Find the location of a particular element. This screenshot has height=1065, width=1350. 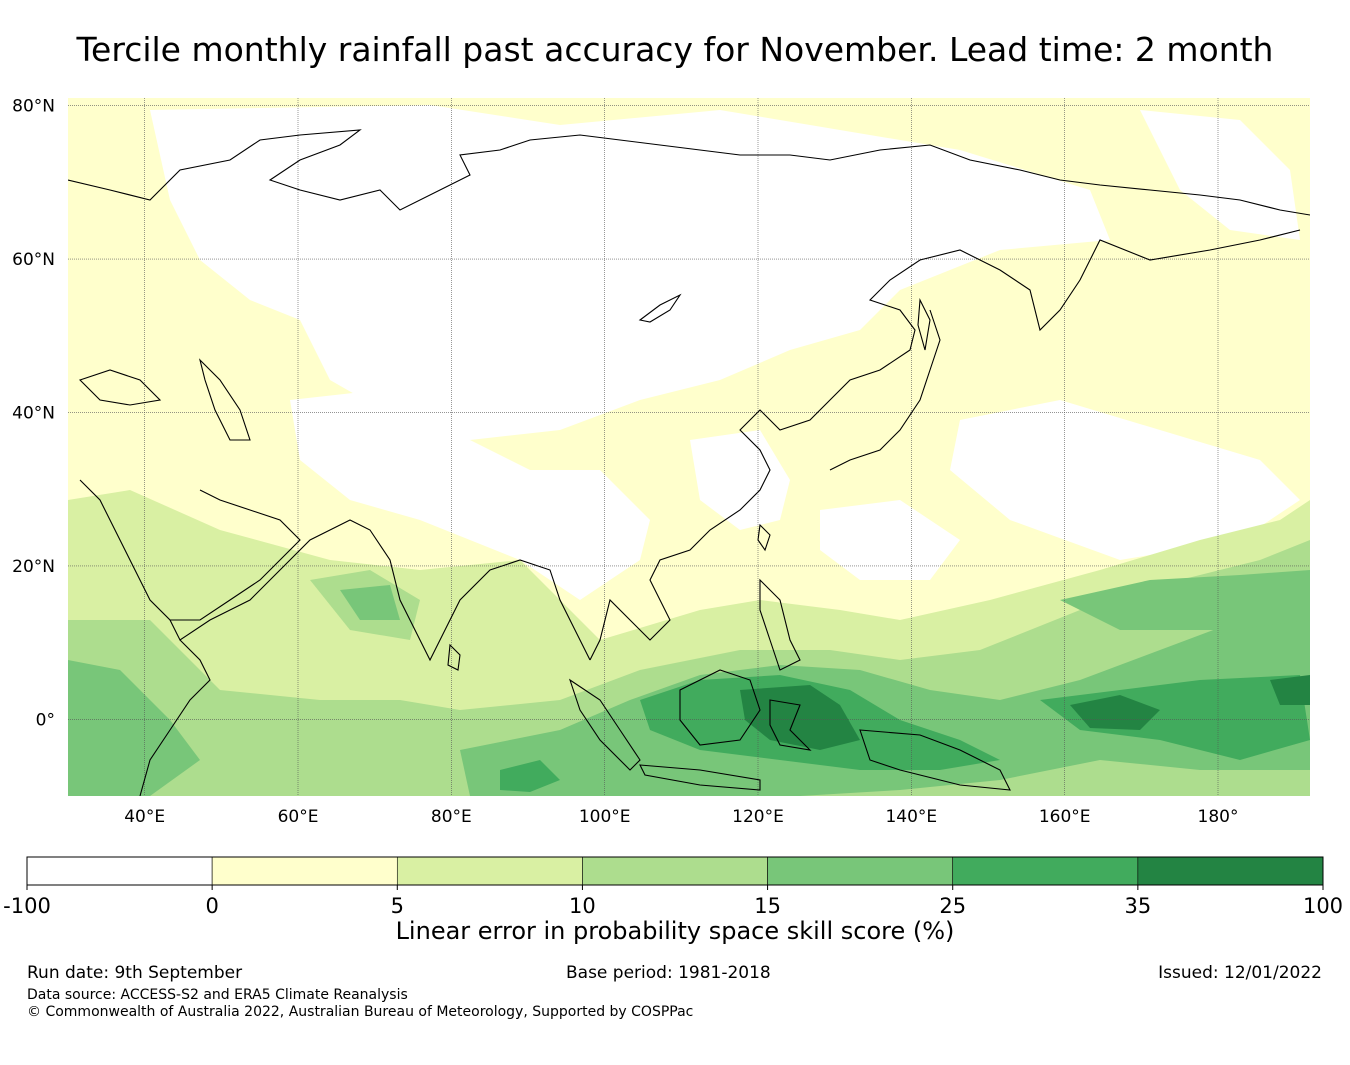

coastline-south-asia is located at coordinates (335, 570).